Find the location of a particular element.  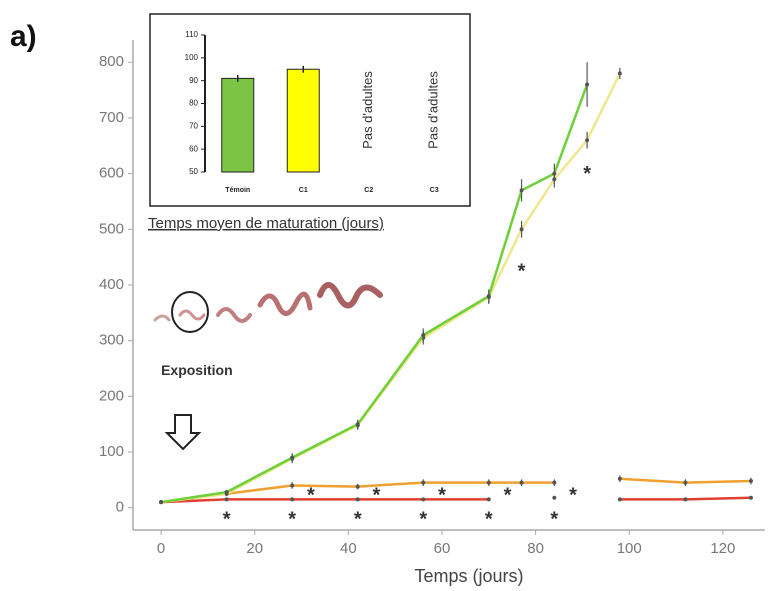

inset-category-label: C2 is located at coordinates (368, 190).